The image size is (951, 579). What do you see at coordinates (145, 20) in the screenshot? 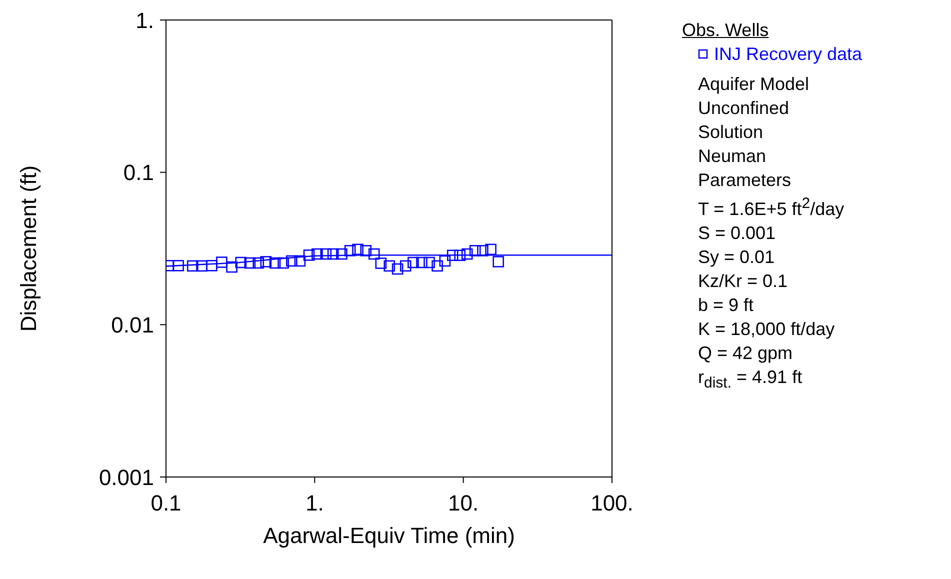
I see `y-tick-label: 1.` at bounding box center [145, 20].